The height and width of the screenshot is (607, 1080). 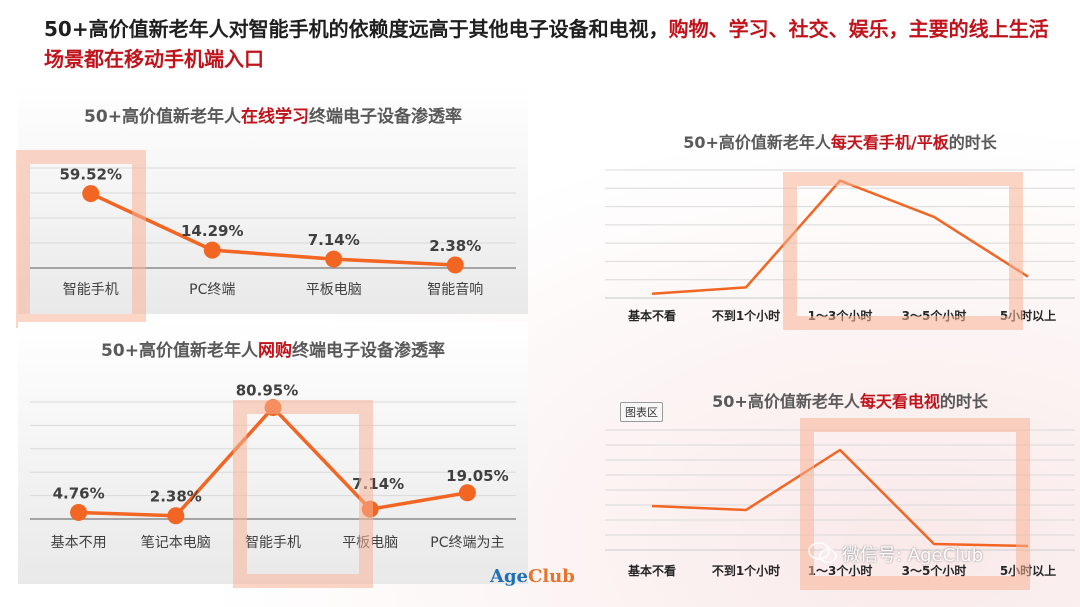 What do you see at coordinates (212, 290) in the screenshot?
I see `category-label: PC终端` at bounding box center [212, 290].